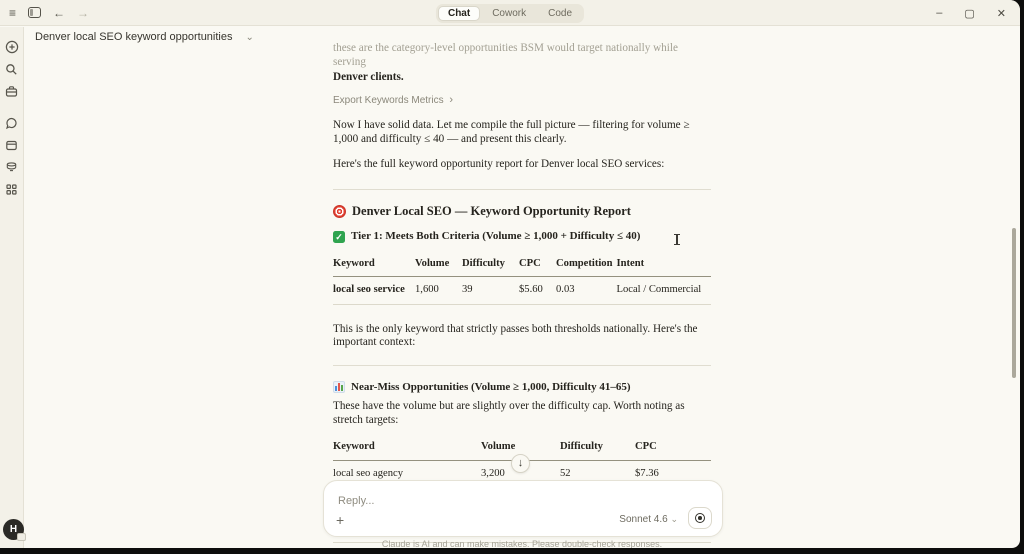 This screenshot has height=554, width=1024. Describe the element at coordinates (676, 239) in the screenshot. I see `text-cursor` at that location.